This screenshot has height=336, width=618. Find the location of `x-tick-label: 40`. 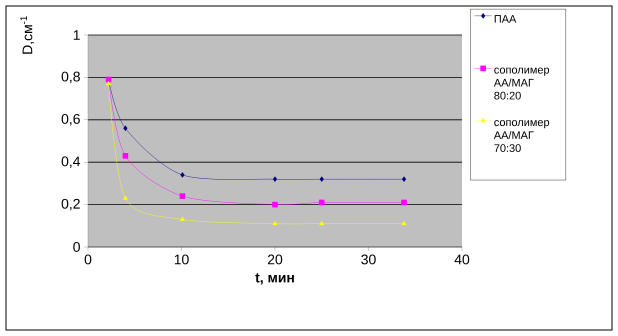

x-tick-label: 40 is located at coordinates (462, 259).